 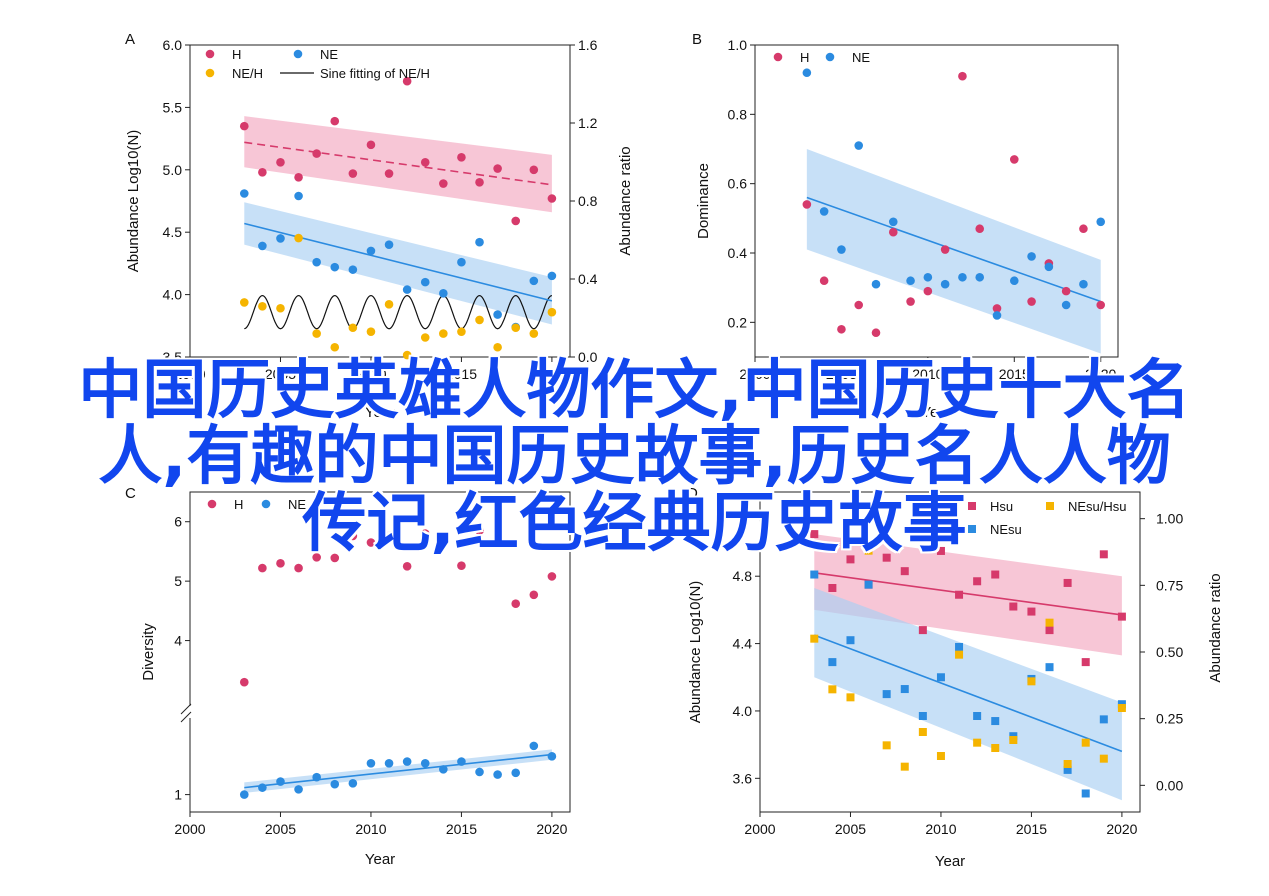 I want to click on panel-label-c: C, so click(x=130, y=493).